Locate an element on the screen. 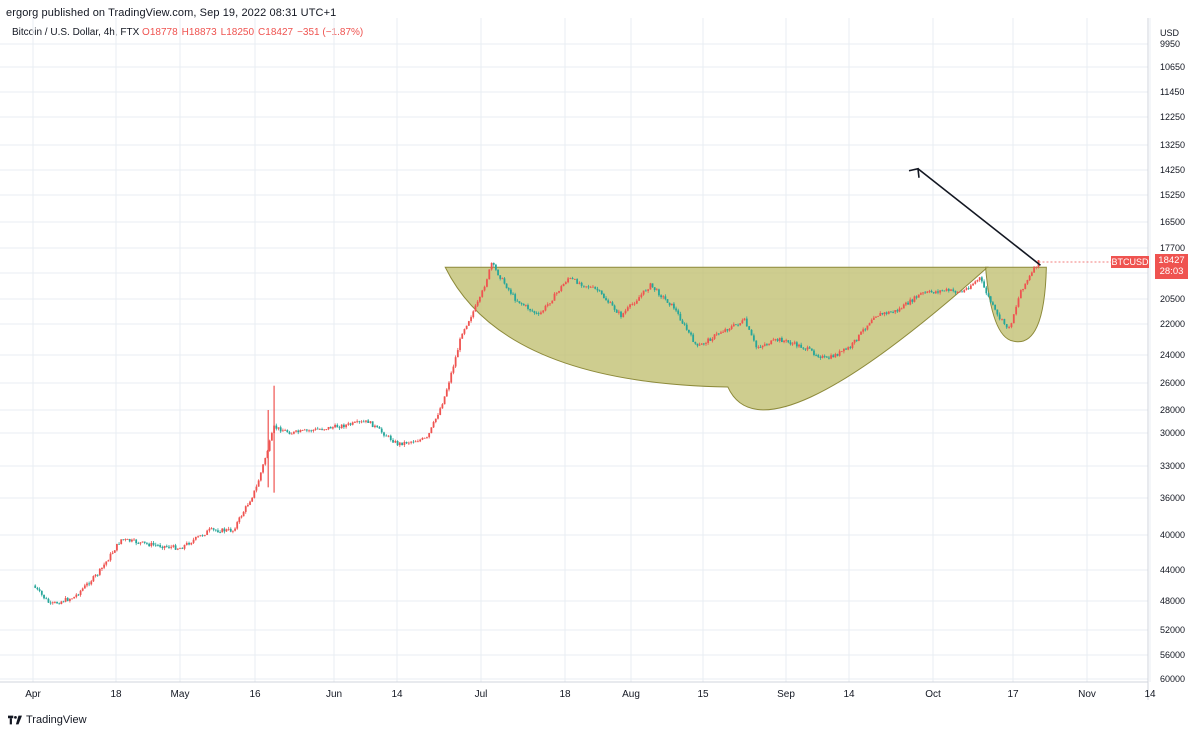 The height and width of the screenshot is (735, 1200). y-tick-label: 16500 is located at coordinates (1172, 222).